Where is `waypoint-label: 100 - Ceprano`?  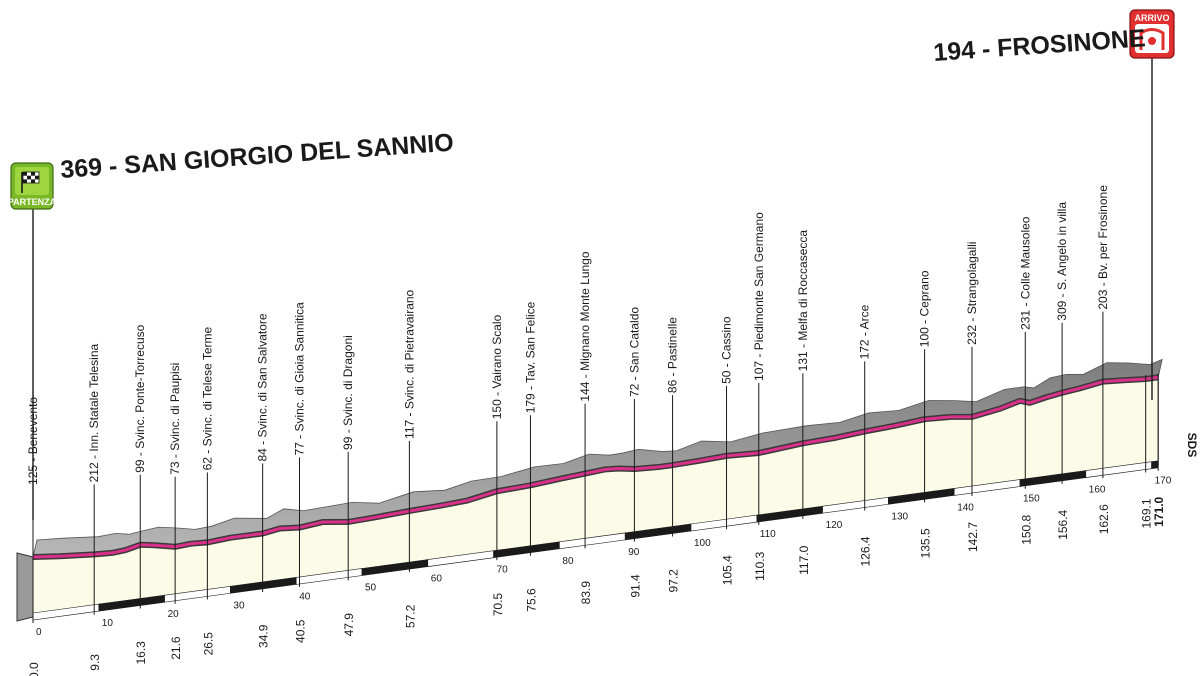 waypoint-label: 100 - Ceprano is located at coordinates (925, 308).